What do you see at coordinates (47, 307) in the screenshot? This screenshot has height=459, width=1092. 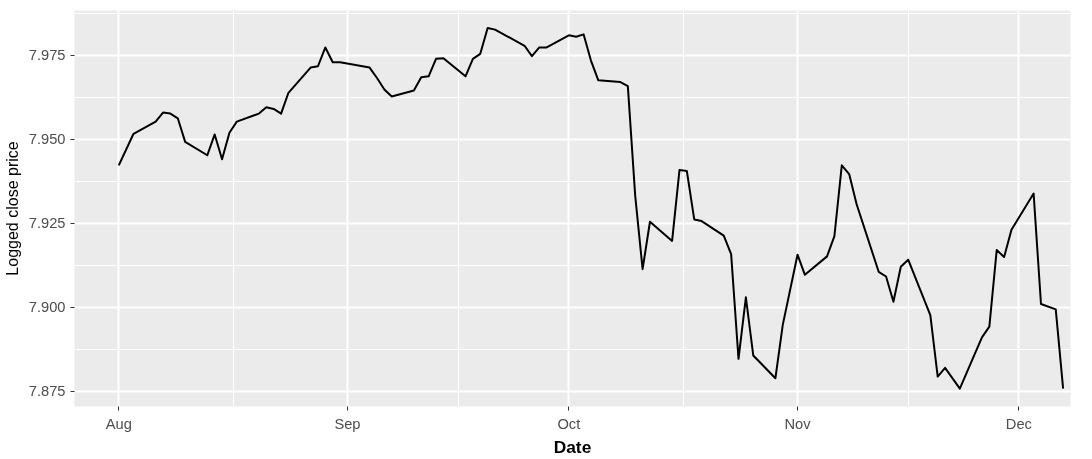 I see `y-tick-label: 7.900` at bounding box center [47, 307].